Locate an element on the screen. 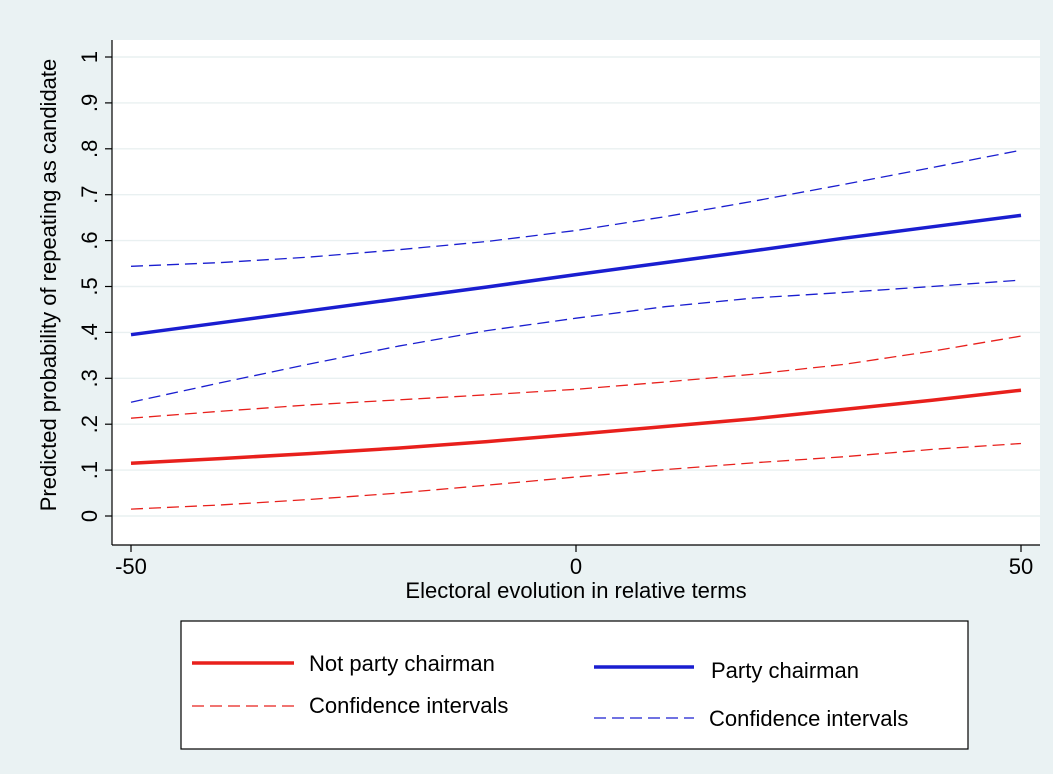 The image size is (1053, 774). y-tick-label: .4 is located at coordinates (89, 332).